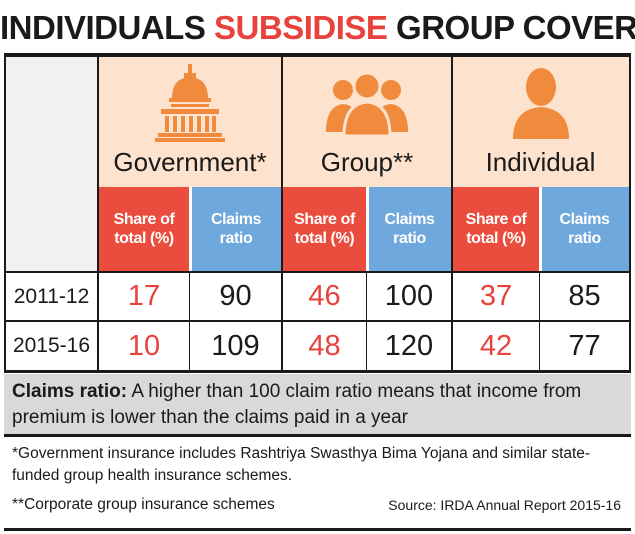  What do you see at coordinates (511, 27) in the screenshot?
I see `title-part-3: GROUP COVER?` at bounding box center [511, 27].